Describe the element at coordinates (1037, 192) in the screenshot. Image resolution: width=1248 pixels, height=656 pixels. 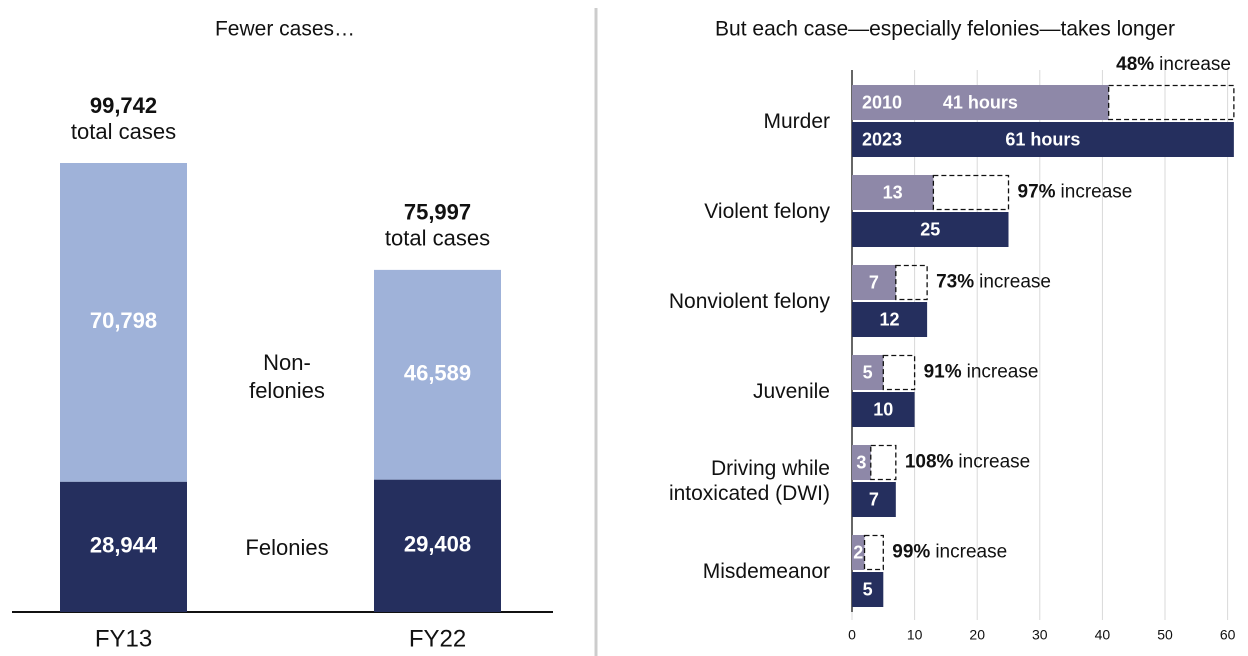
I see `increase-value: 97%` at that location.